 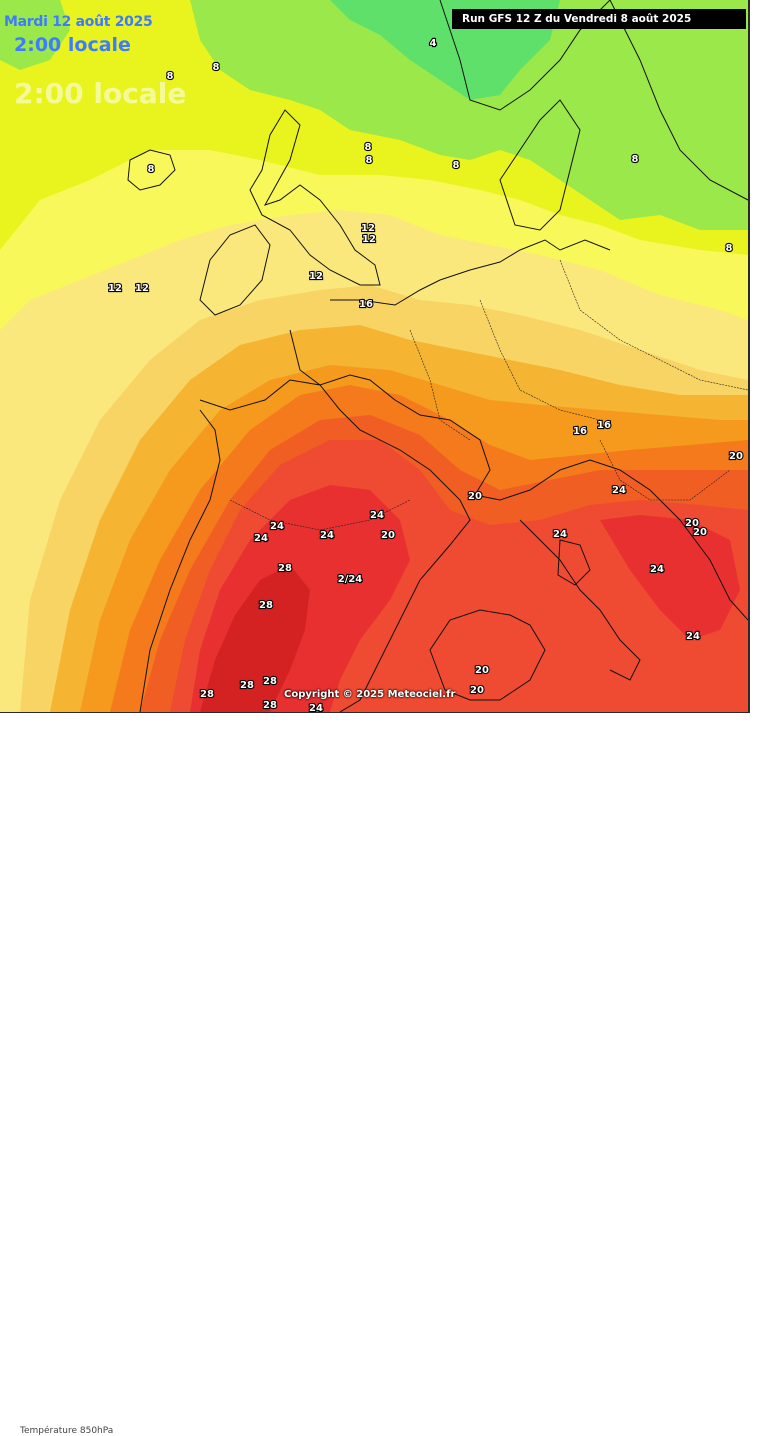 What do you see at coordinates (72, 45) in the screenshot?
I see `forecast-time: 2:00 locale` at bounding box center [72, 45].